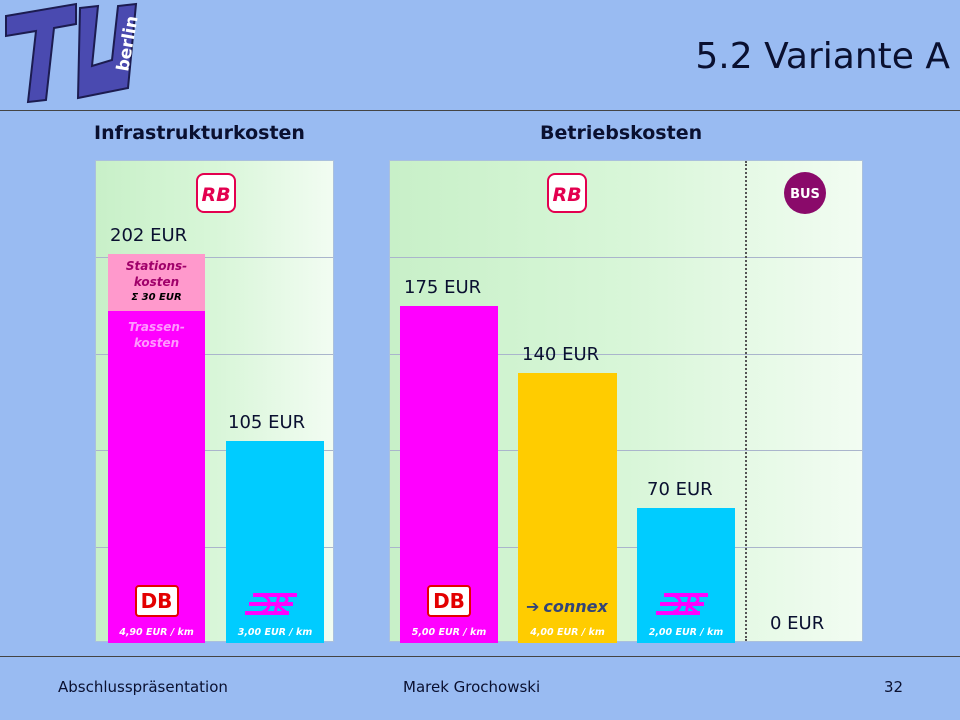 The image size is (960, 720). I want to click on segment-label-trassenkosten: Trassen-kosten, so click(156, 335).